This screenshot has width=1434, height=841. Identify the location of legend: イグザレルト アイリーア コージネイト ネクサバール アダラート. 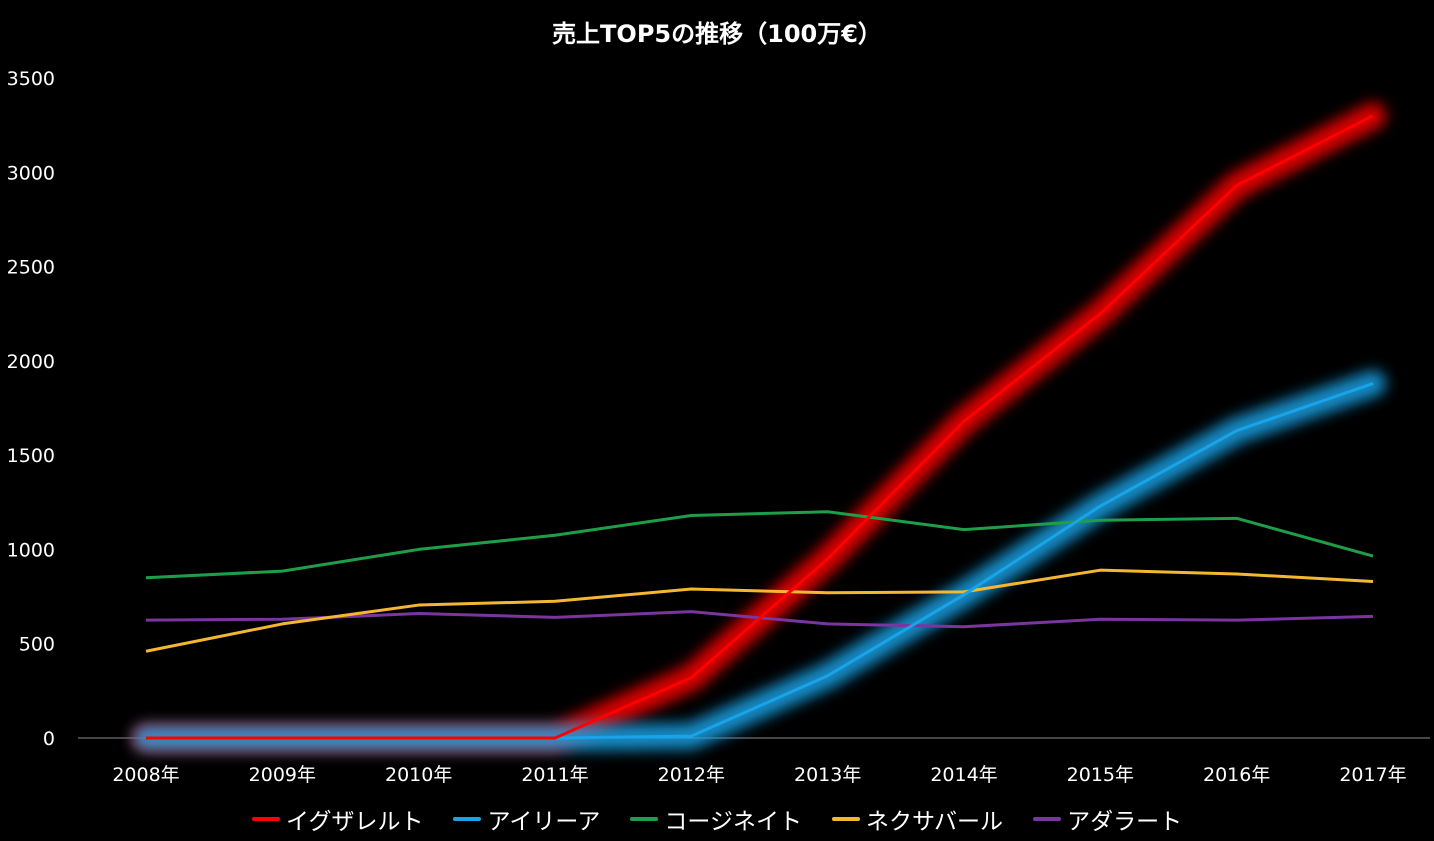
(717, 819).